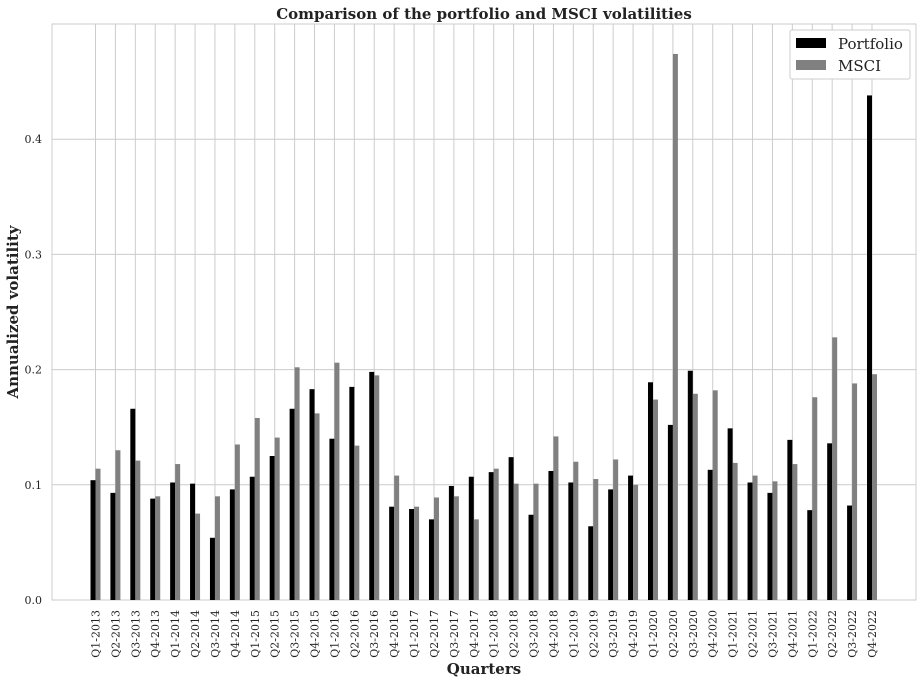 The width and height of the screenshot is (923, 683). What do you see at coordinates (494, 634) in the screenshot?
I see `x-tick-label: Q1-2018` at bounding box center [494, 634].